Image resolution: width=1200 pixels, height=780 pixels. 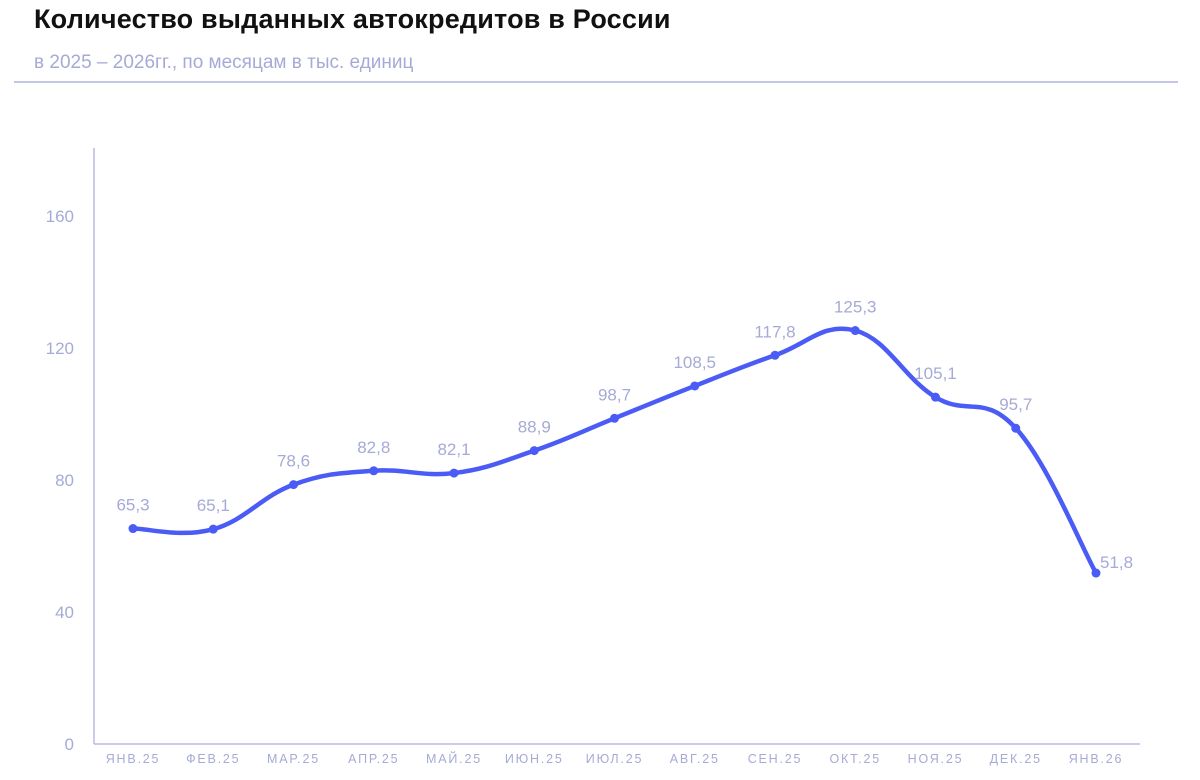 I want to click on x-tick-label: ИЮН.25, so click(x=534, y=759).